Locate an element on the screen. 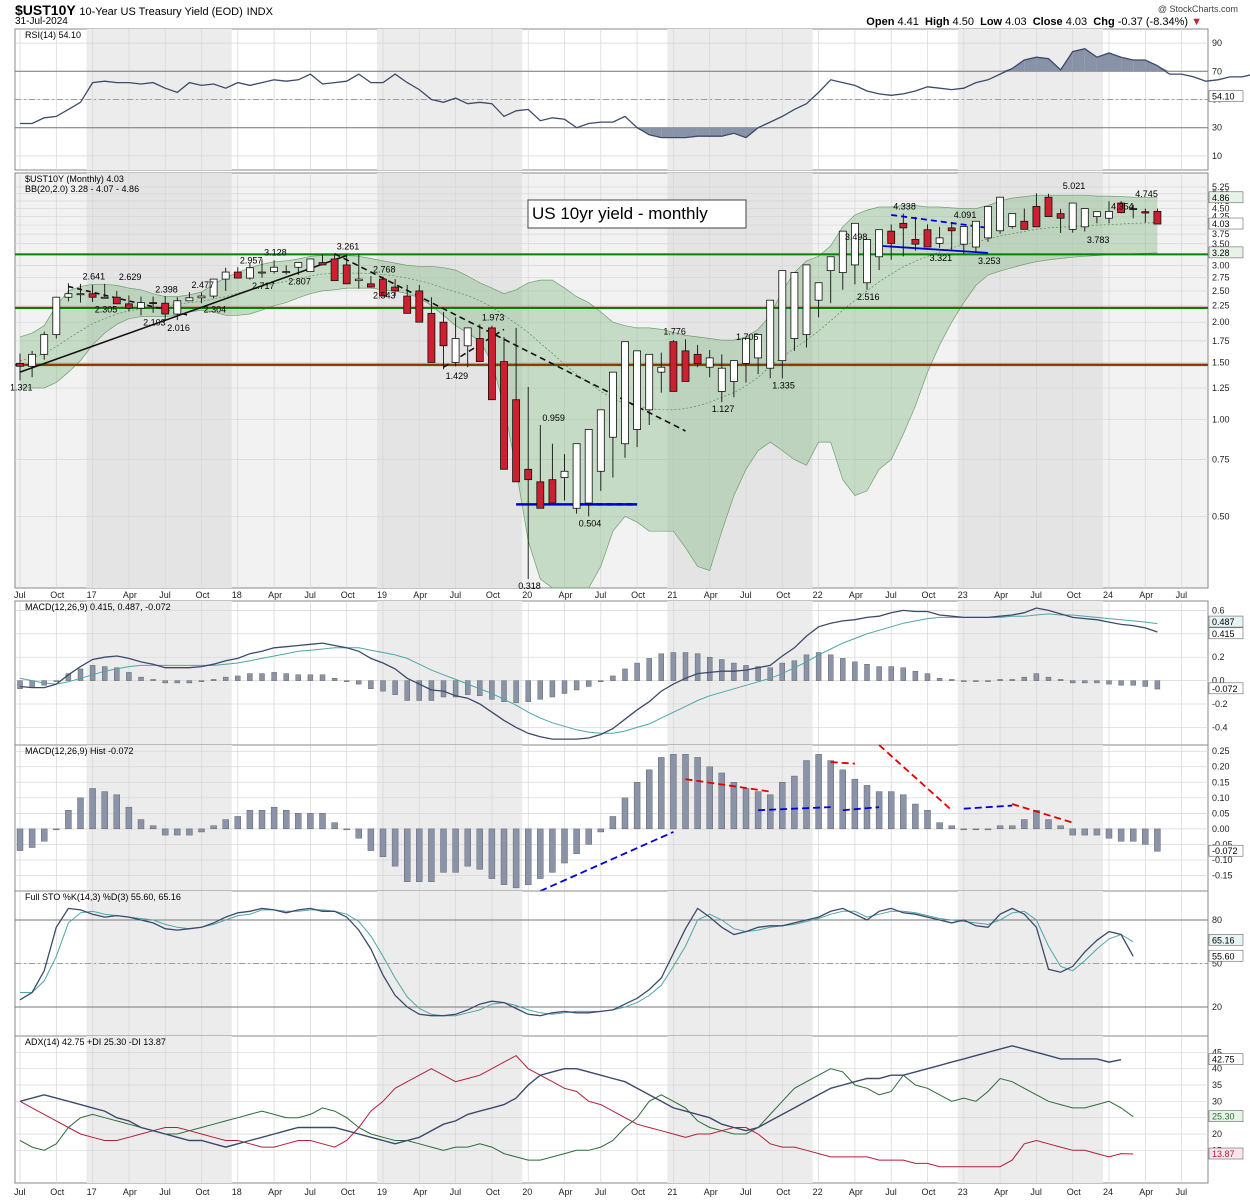 This screenshot has height=1200, width=1250. x-tick-label: 24 is located at coordinates (1108, 595).